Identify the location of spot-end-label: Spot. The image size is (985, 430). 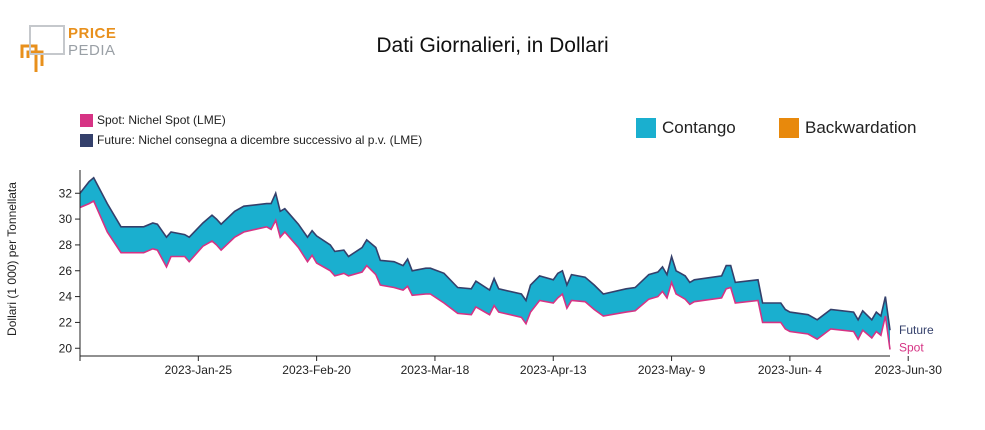
(911, 348).